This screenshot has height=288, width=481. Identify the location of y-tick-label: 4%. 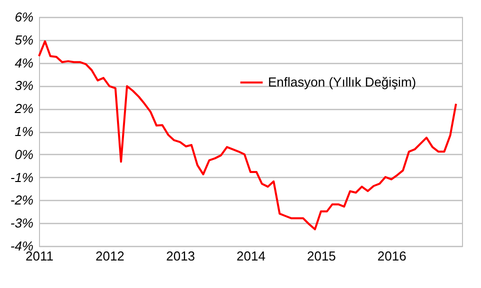
(24, 62).